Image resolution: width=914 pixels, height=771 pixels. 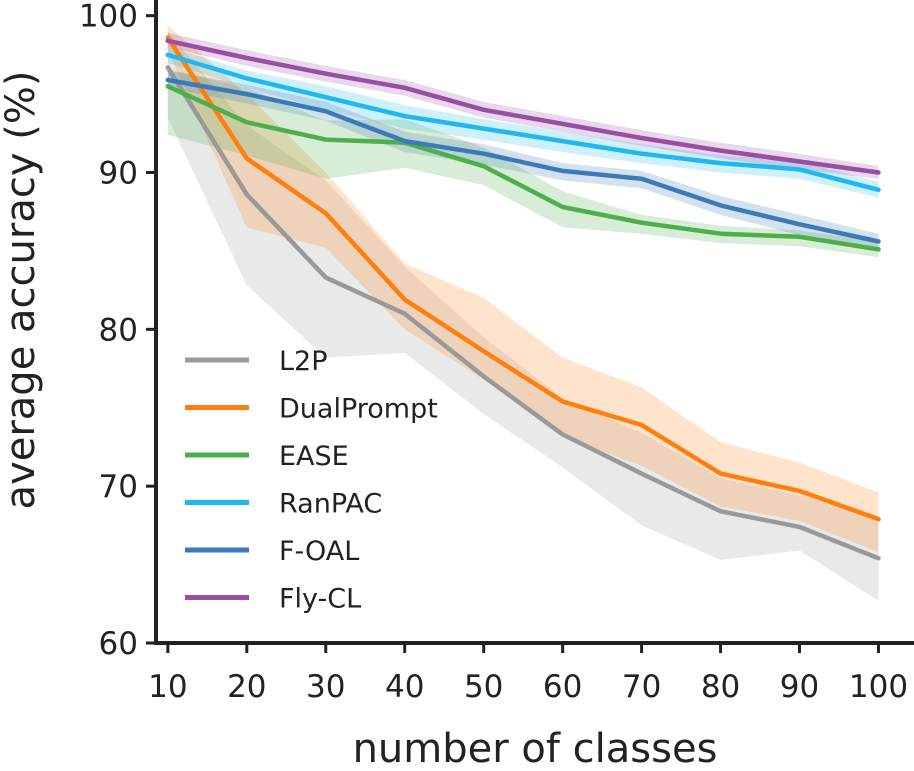 What do you see at coordinates (799, 687) in the screenshot?
I see `x-tick-label: 90` at bounding box center [799, 687].